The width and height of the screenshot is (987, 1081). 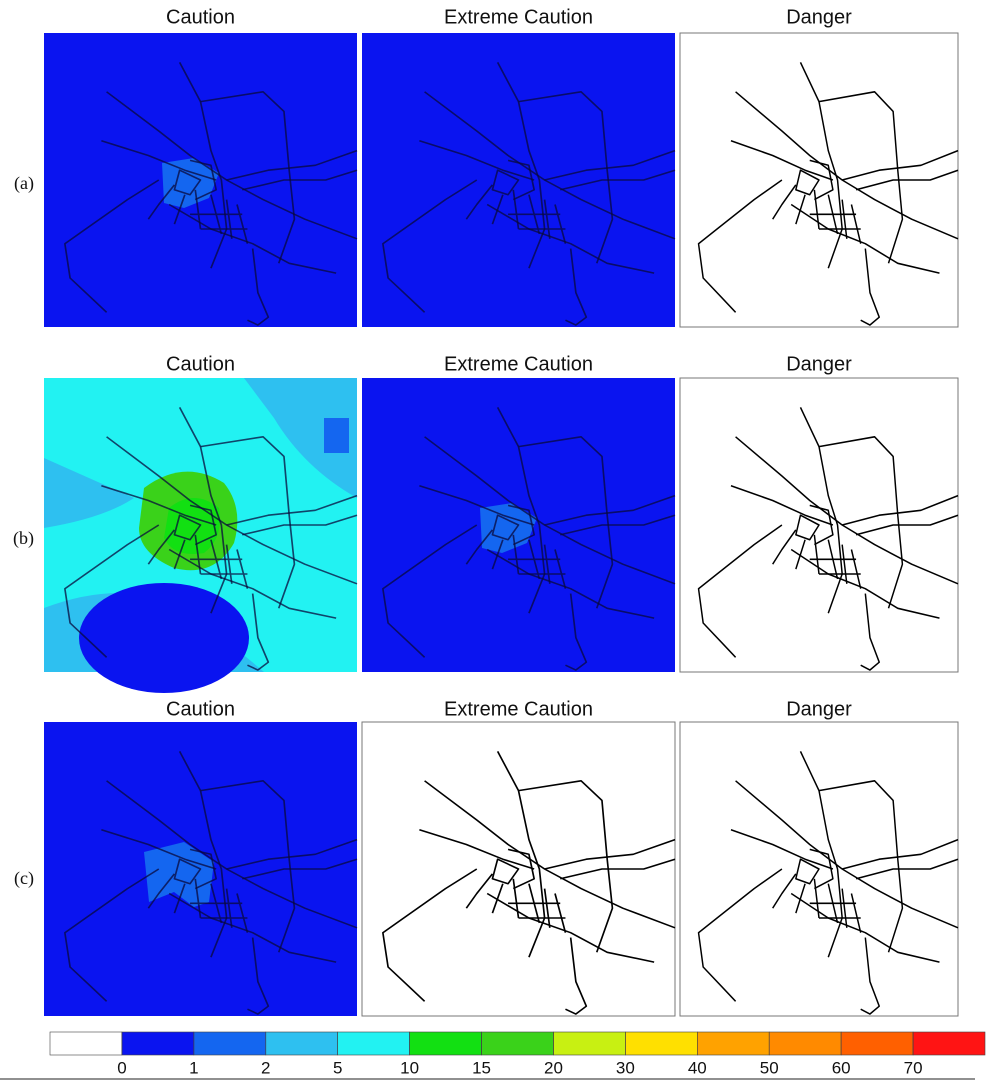 What do you see at coordinates (769, 1067) in the screenshot?
I see `colorbar-tick-label: 50` at bounding box center [769, 1067].